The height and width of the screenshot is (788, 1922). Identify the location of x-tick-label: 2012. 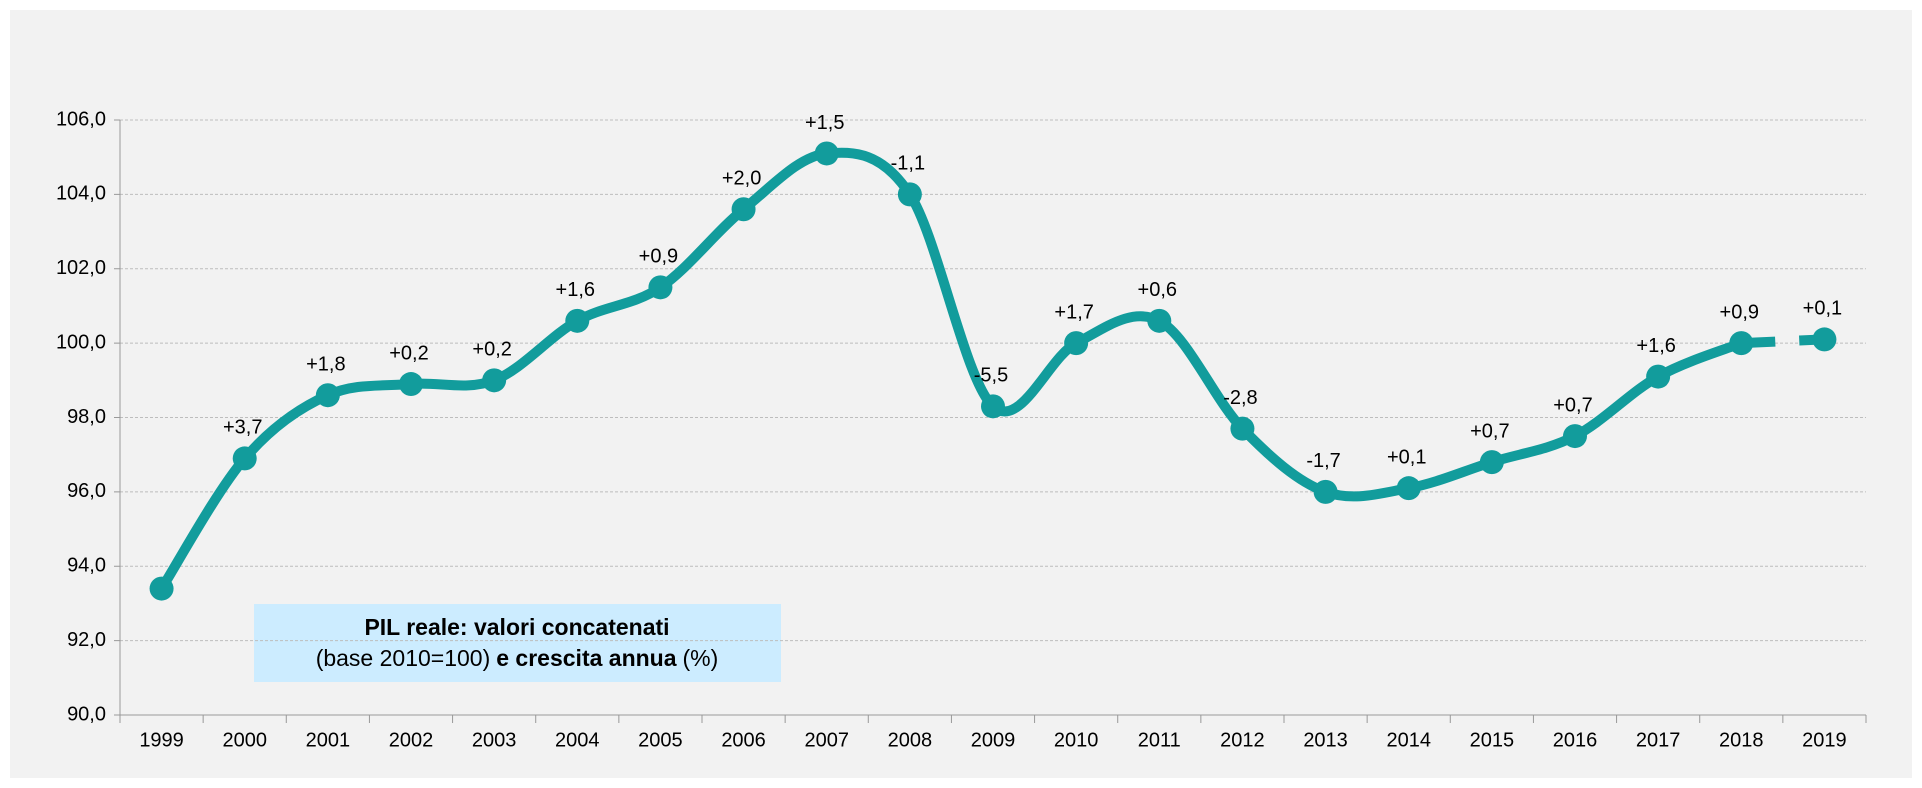
(1242, 740).